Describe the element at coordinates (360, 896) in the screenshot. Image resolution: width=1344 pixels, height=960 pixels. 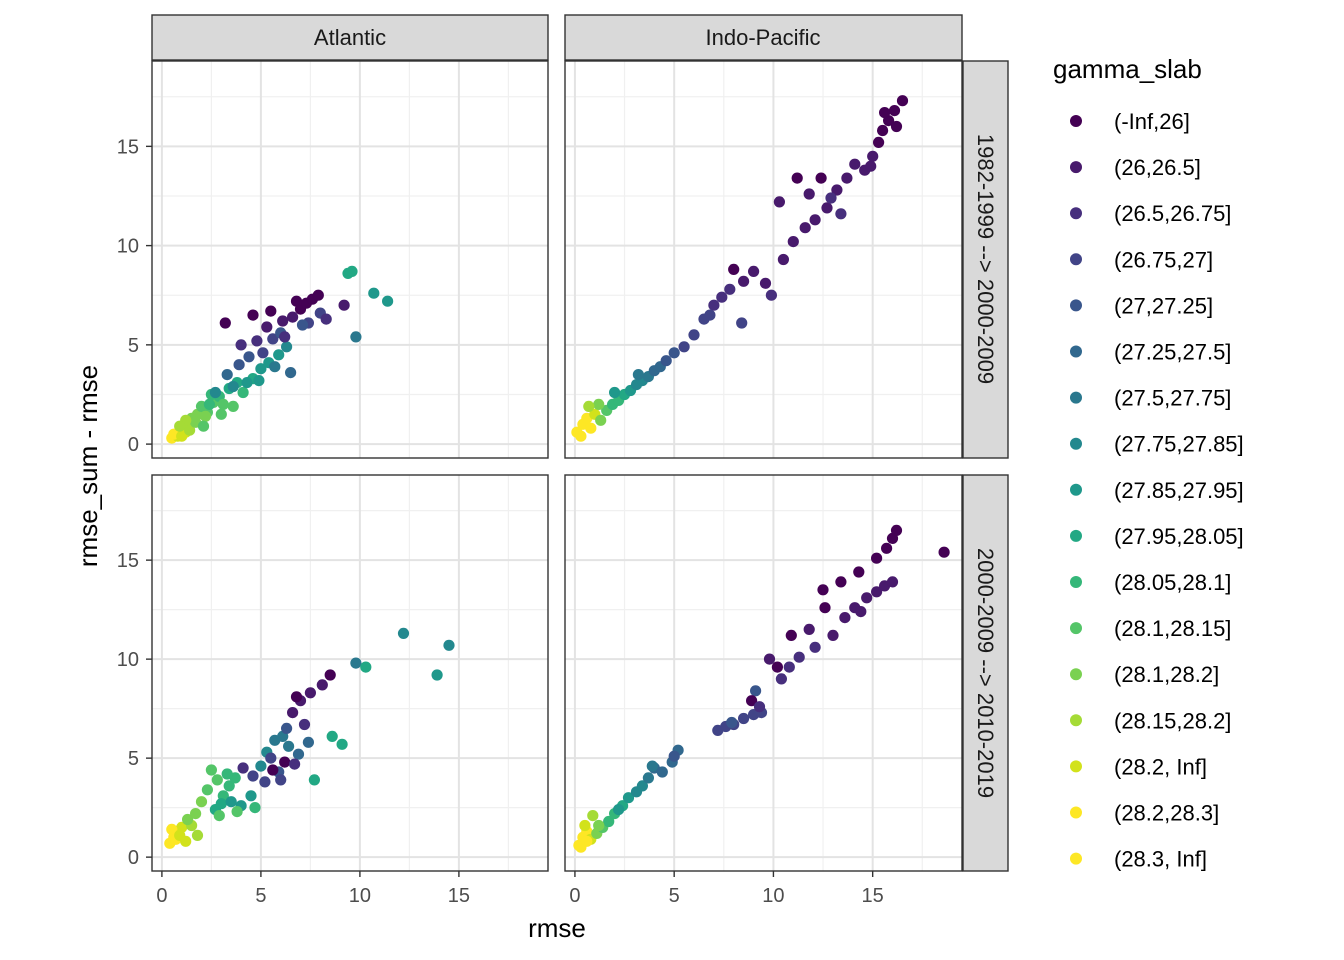
I see `x-tick-label: 10` at that location.